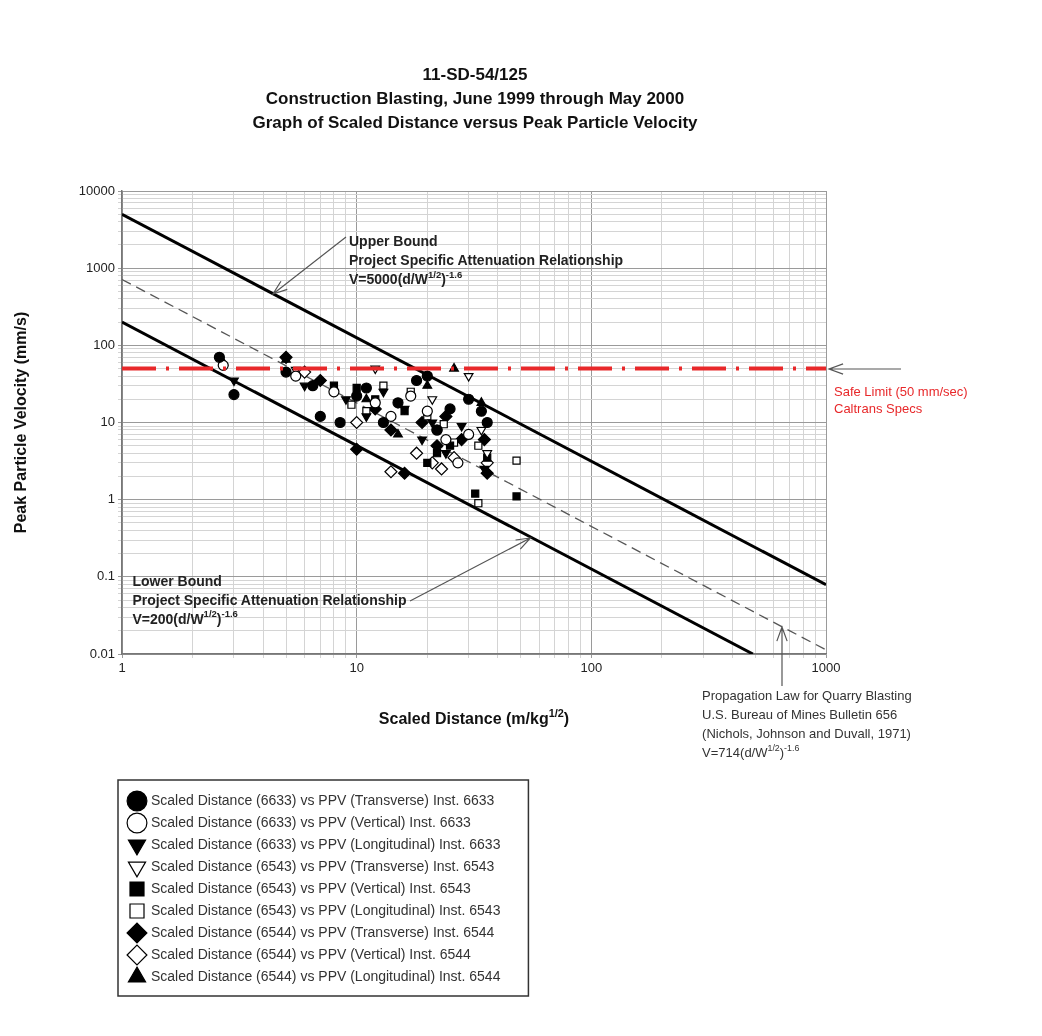 The height and width of the screenshot is (1036, 1042). I want to click on legend-label: Scaled Distance (6544) vs PPV (Longitudinal) Inst. 6544, so click(326, 975).